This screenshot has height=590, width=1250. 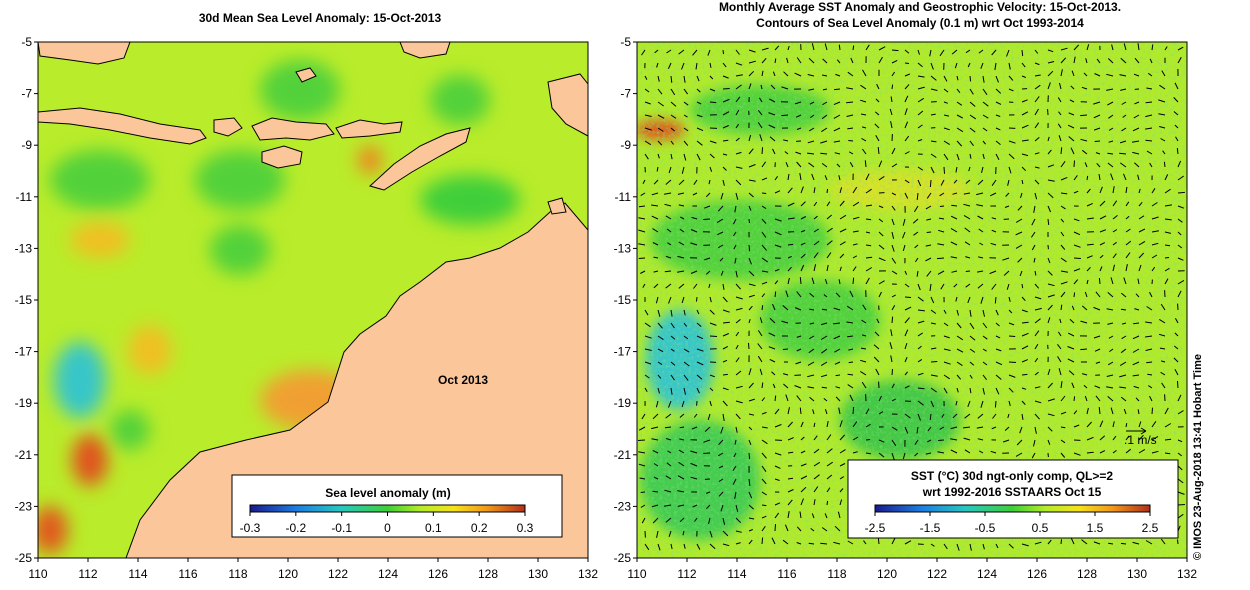 What do you see at coordinates (736, 574) in the screenshot?
I see `right-lon-tick-label: 114` at bounding box center [736, 574].